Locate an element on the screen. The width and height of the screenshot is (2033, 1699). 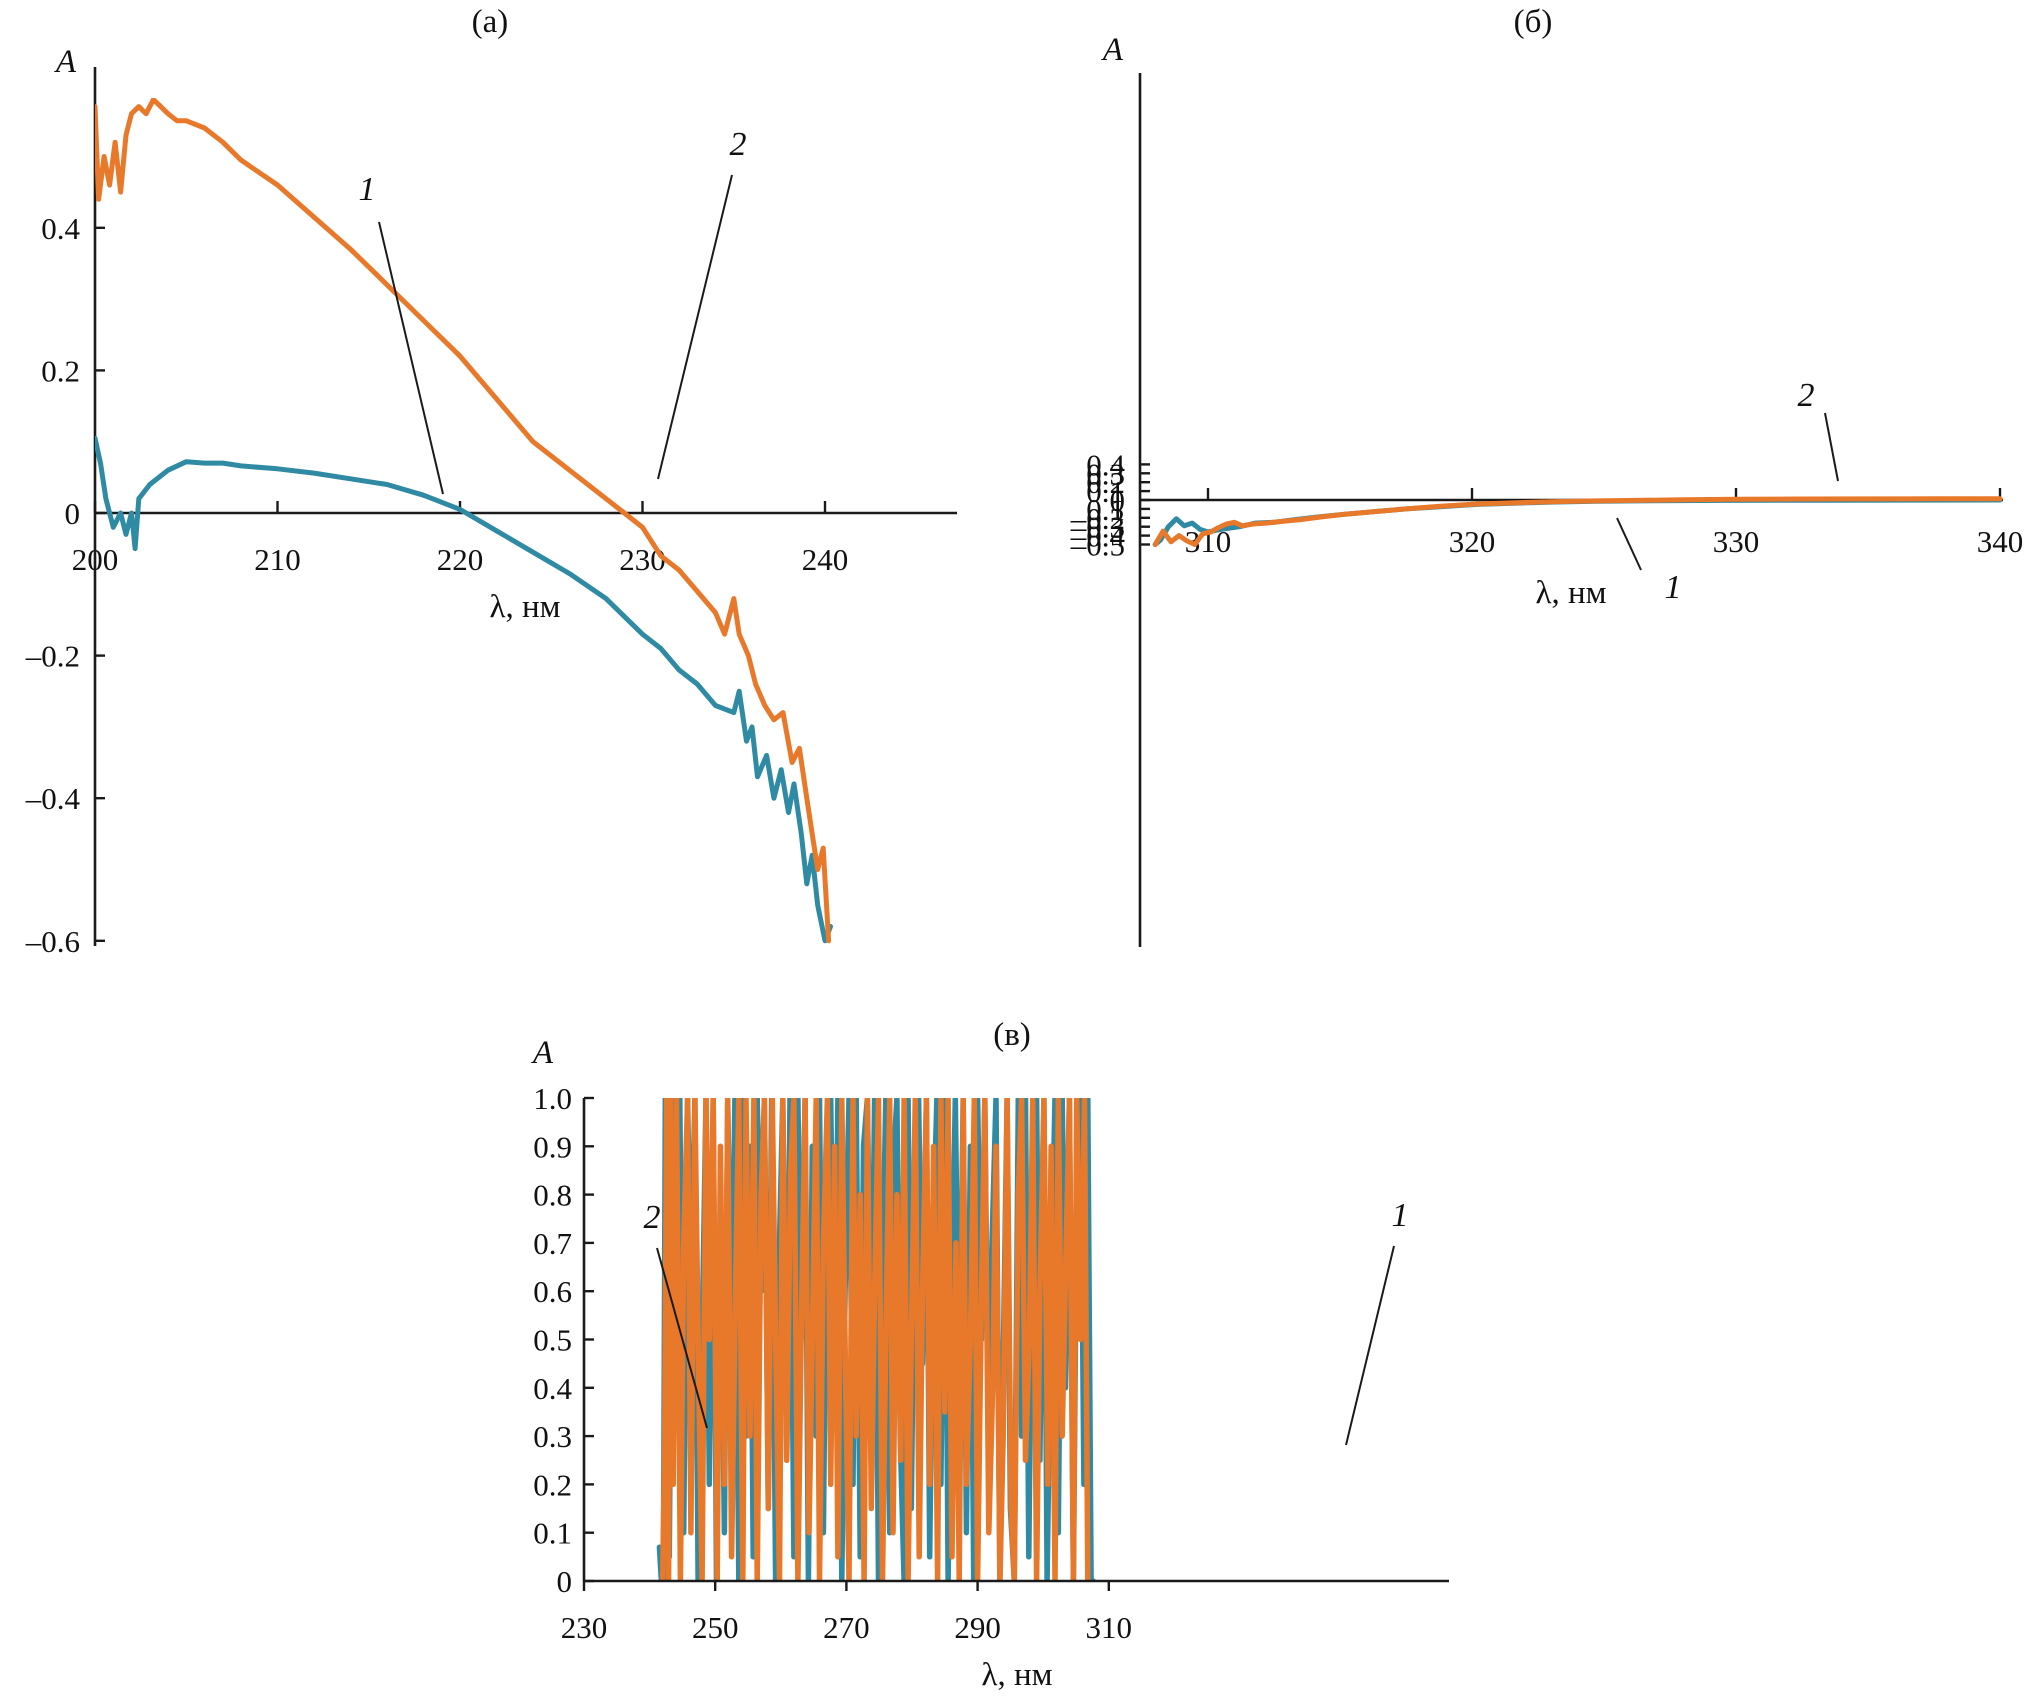
panel-a-y-tick-label: 0.2 is located at coordinates (60, 370).